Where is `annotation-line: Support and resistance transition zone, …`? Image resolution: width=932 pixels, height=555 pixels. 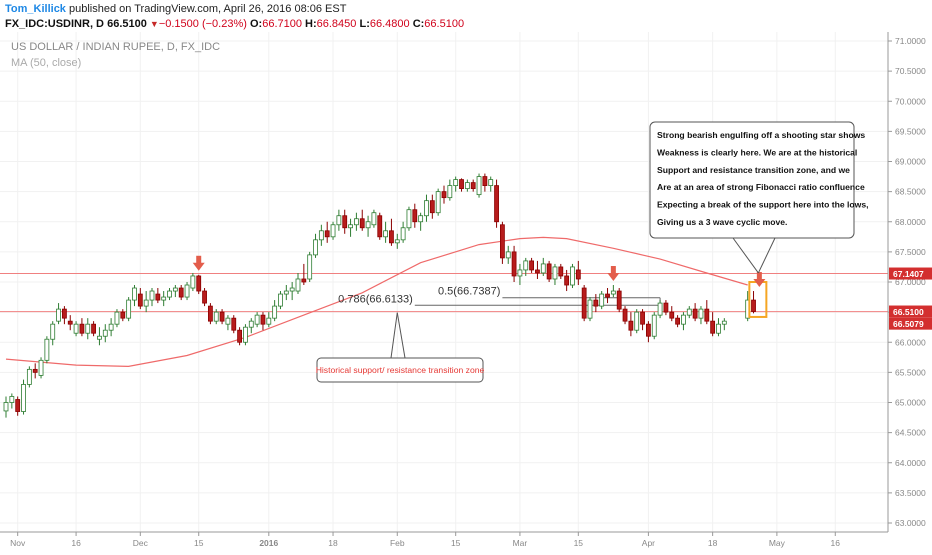
annotation-line: Support and resistance transition zone, … is located at coordinates (753, 170).